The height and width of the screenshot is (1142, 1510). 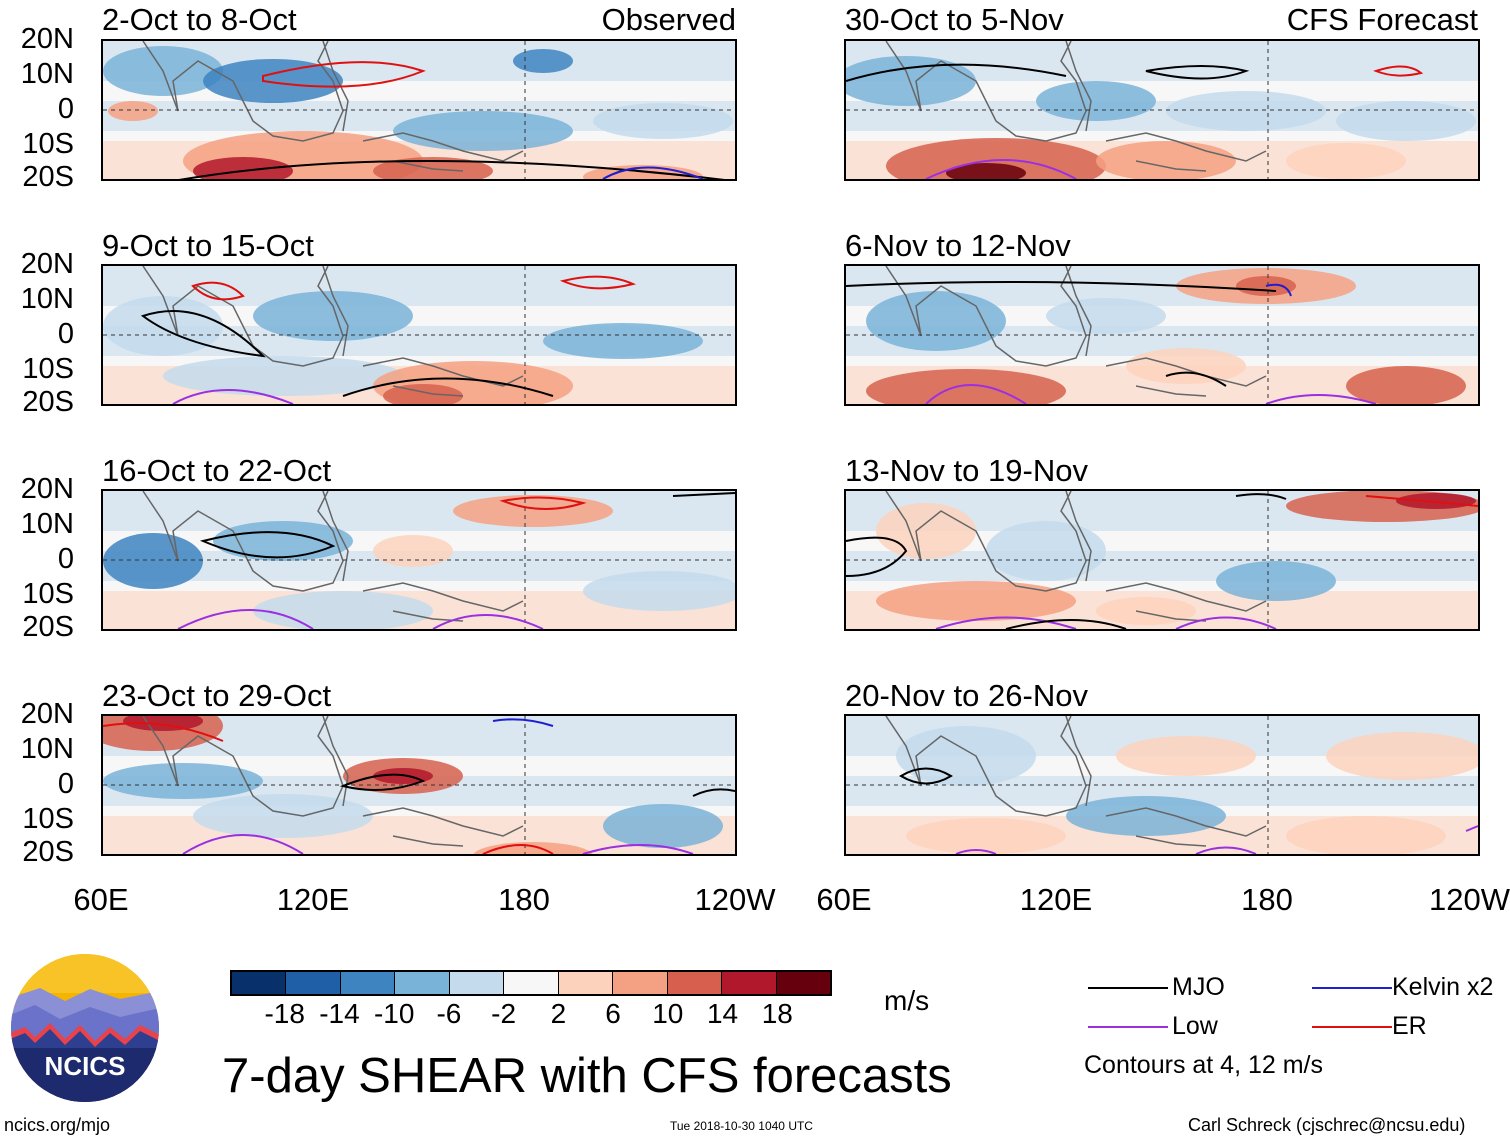 I want to click on panel-title: 2-Oct to 8-Oct, so click(x=199, y=19).